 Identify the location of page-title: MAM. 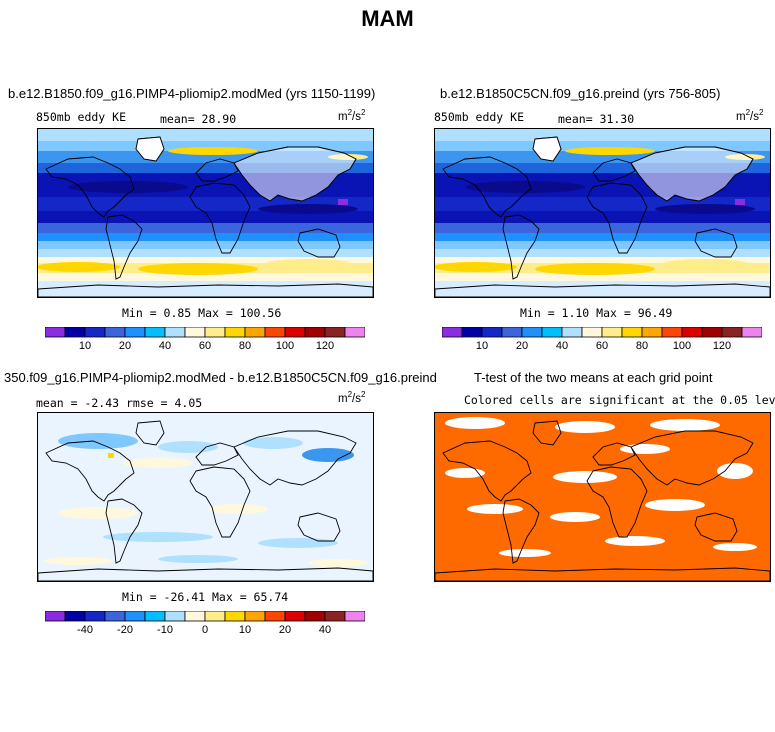
(387, 18).